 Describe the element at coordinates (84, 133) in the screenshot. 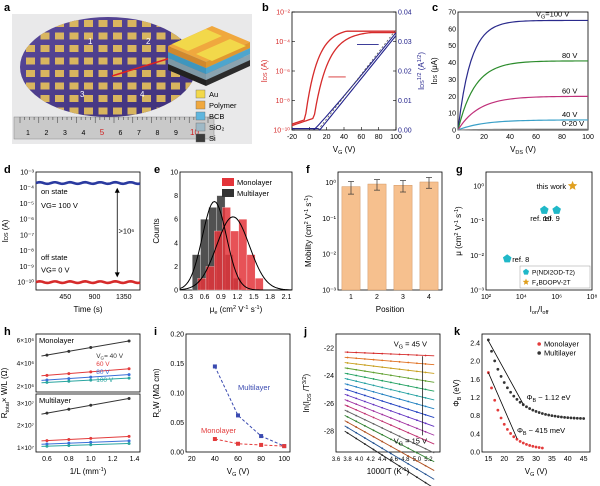

I see `ruler-number: 4` at that location.